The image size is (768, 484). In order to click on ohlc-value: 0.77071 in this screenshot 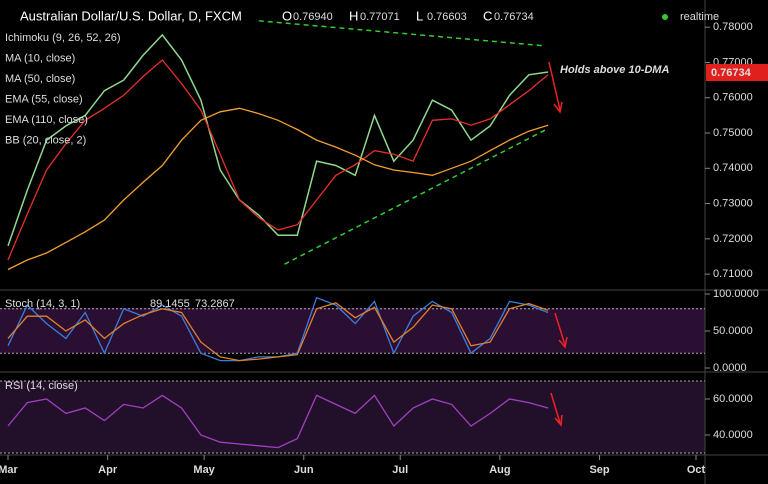, I will do `click(380, 17)`.